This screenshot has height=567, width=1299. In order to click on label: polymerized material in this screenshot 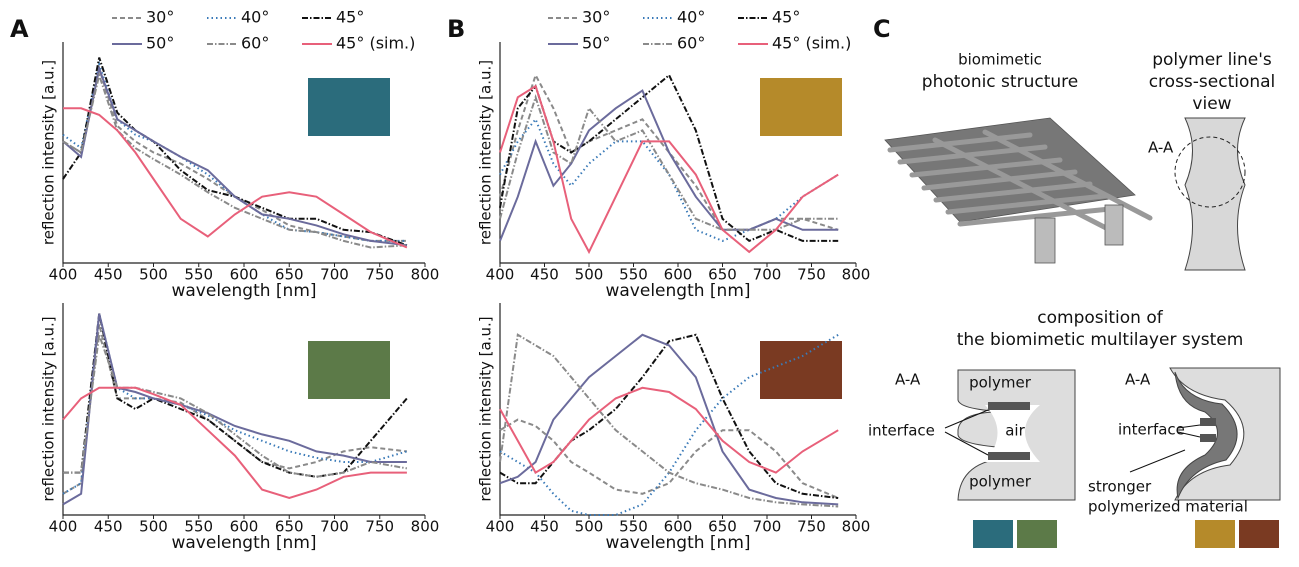, I will do `click(1168, 507)`.